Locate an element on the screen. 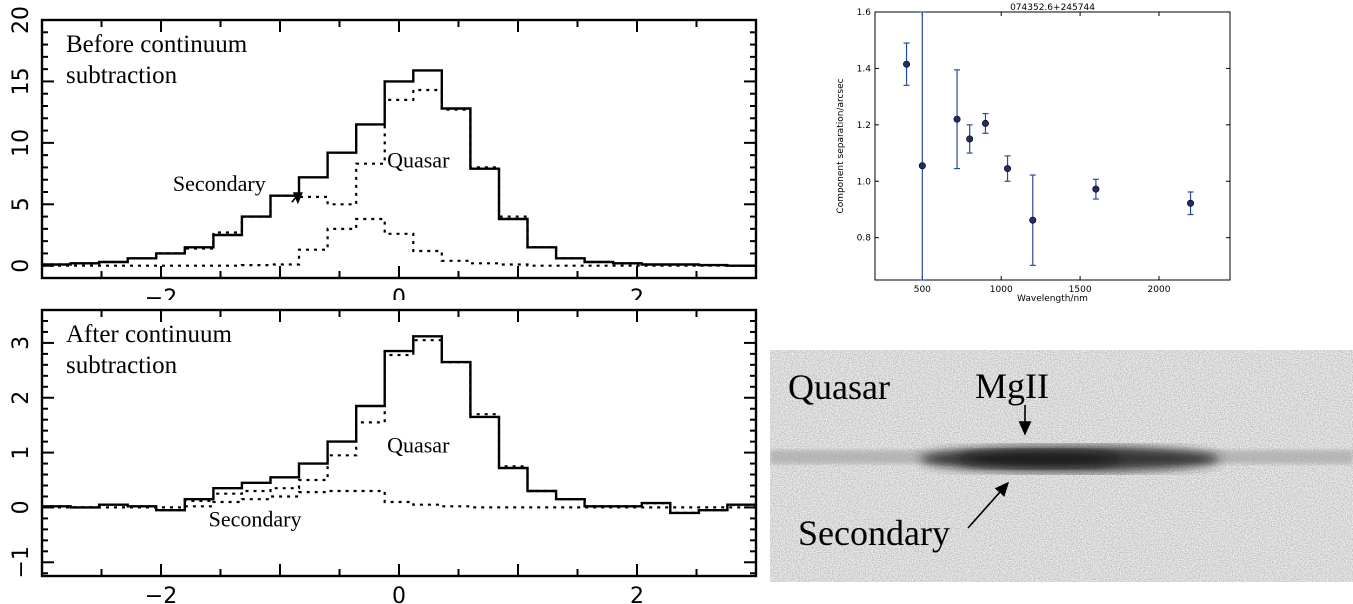 The image size is (1353, 604). panel-text-line-0: Before continuum is located at coordinates (157, 44).